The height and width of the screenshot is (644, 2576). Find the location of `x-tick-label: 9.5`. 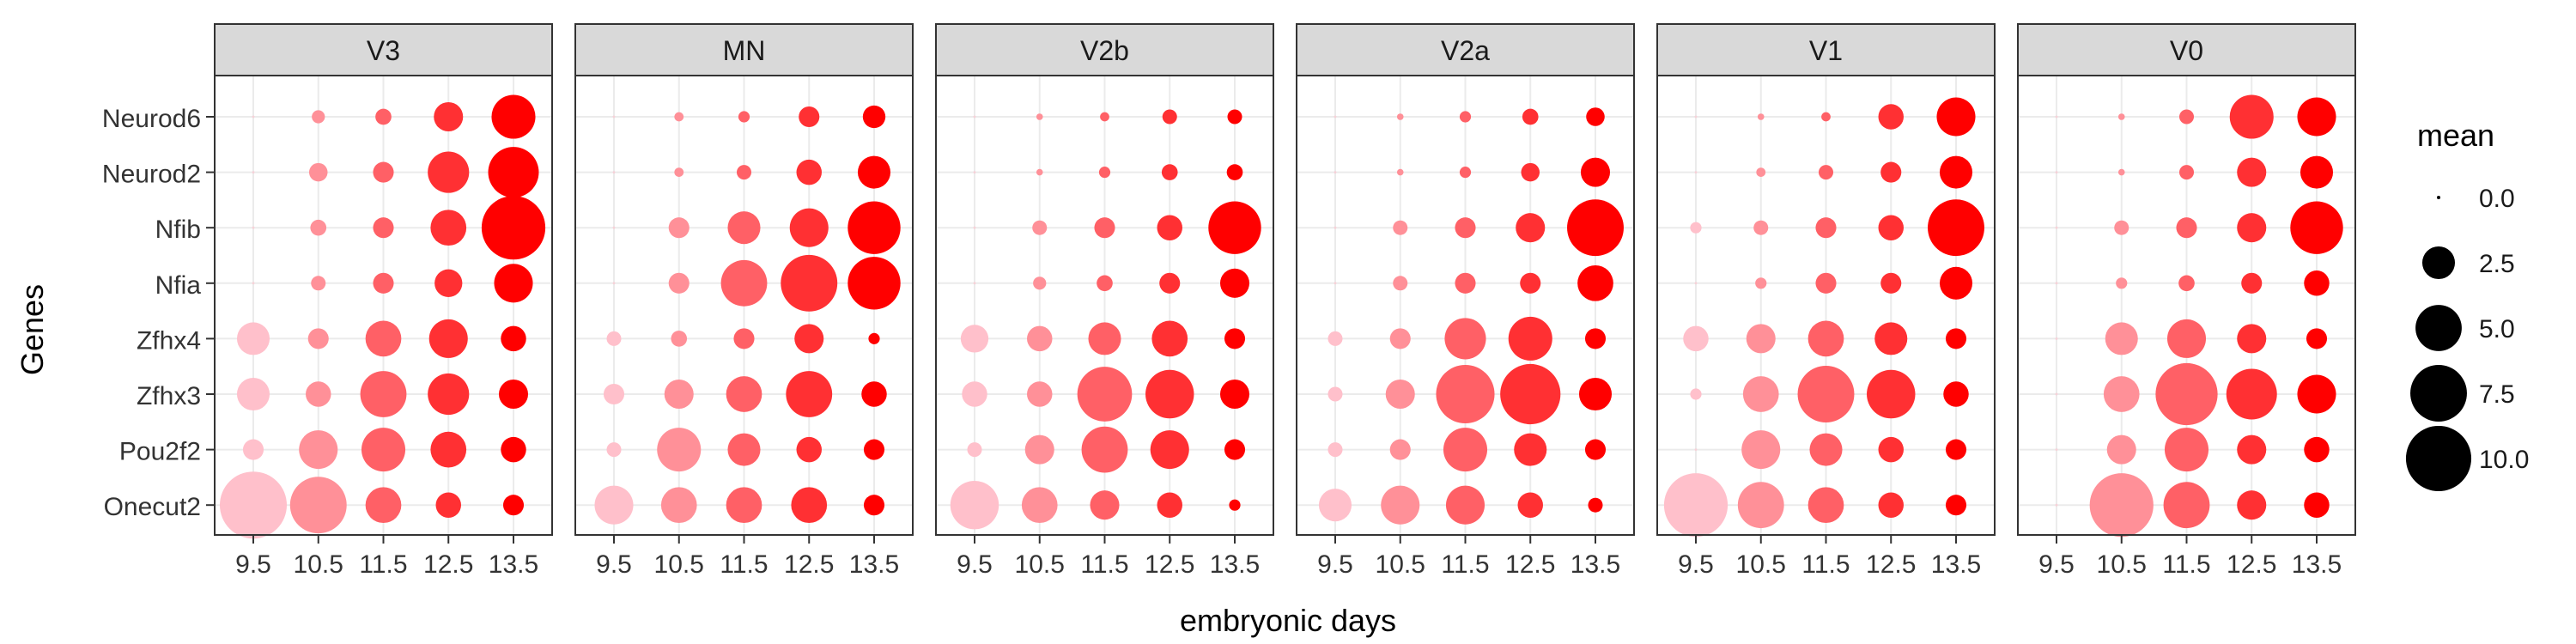

x-tick-label: 9.5 is located at coordinates (2056, 565).